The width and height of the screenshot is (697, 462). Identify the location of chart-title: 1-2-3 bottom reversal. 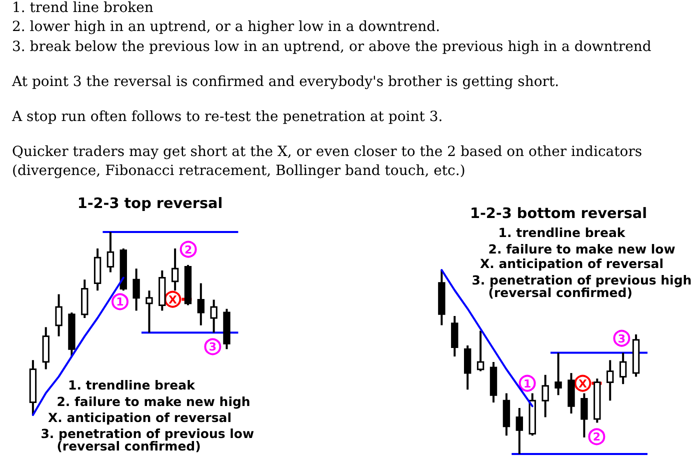
(559, 214).